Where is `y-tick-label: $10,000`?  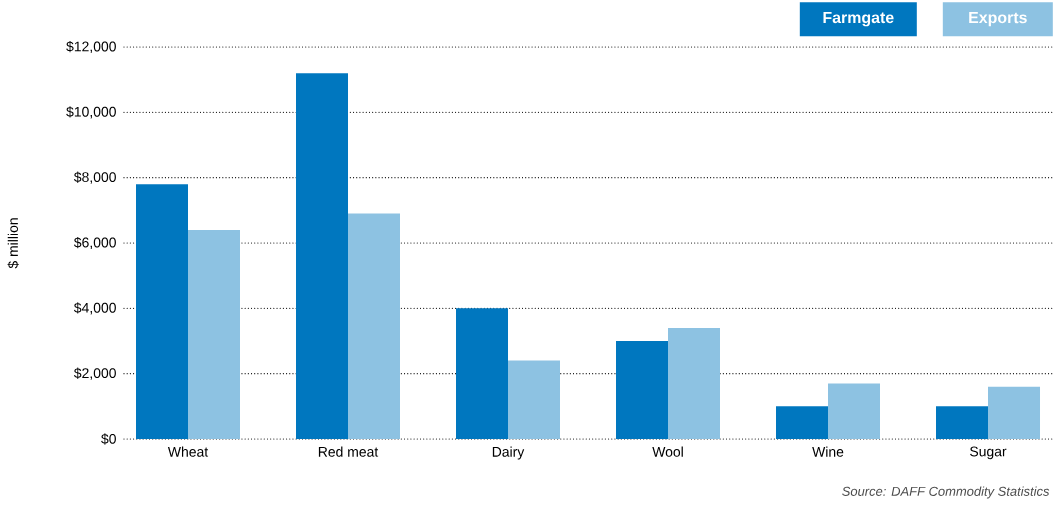
y-tick-label: $10,000 is located at coordinates (91, 112).